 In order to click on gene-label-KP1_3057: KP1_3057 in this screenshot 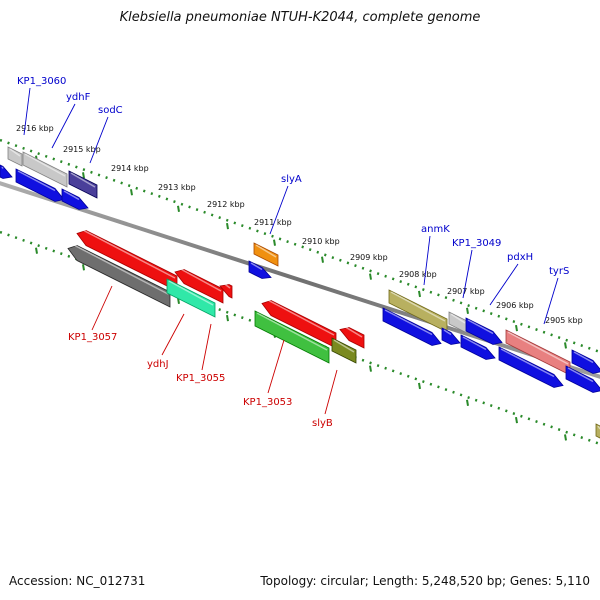, I will do `click(92, 314)`.